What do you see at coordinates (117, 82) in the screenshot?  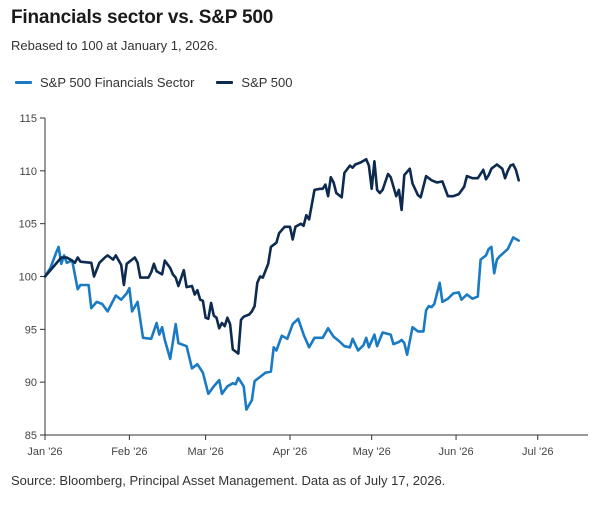 I see `legend-label-financials: S&P 500 Financials Sector` at bounding box center [117, 82].